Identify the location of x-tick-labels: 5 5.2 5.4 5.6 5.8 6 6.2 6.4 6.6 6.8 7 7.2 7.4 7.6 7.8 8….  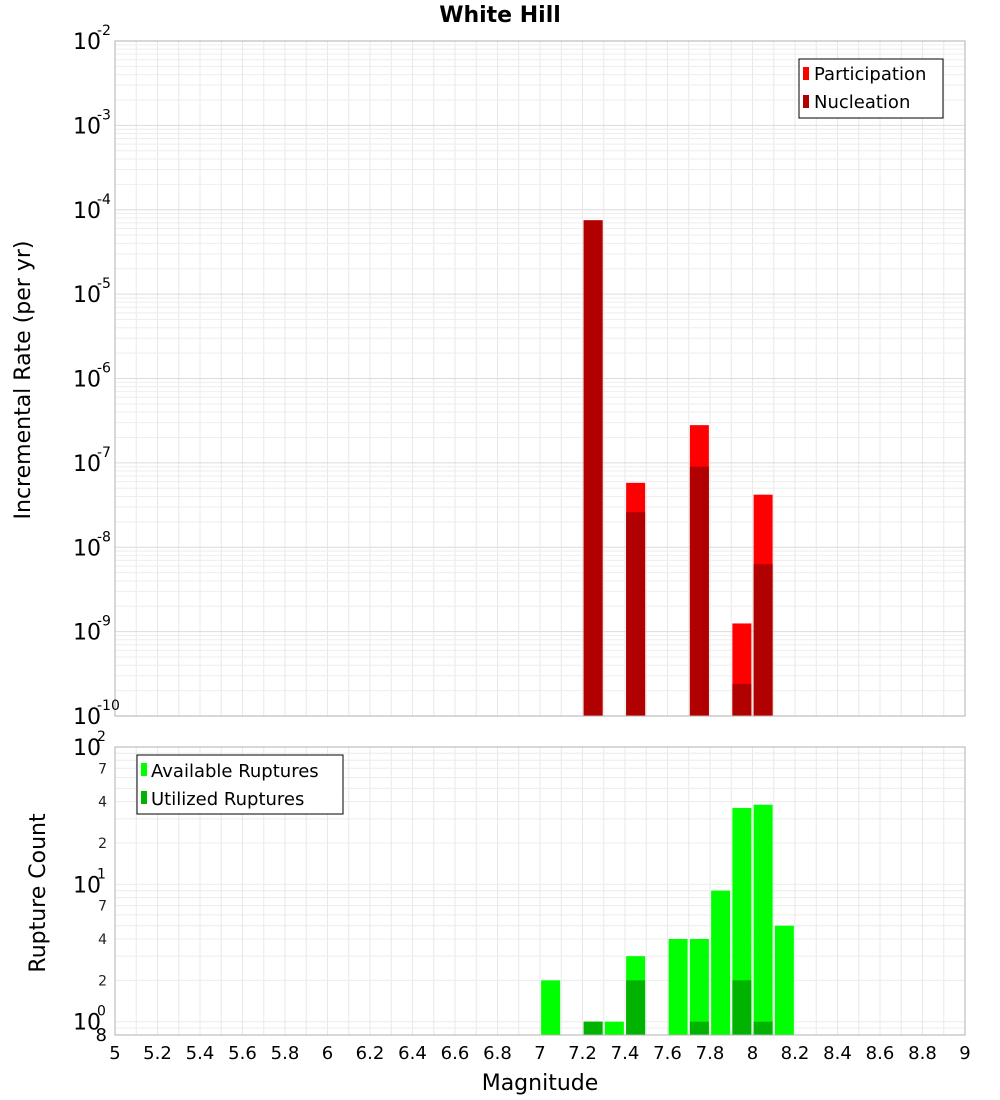
(539, 1053).